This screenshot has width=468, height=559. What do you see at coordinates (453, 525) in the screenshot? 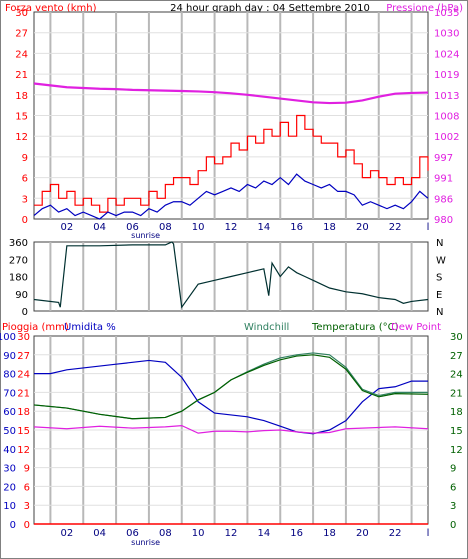
I see `temperature-y-tick-label: 0` at bounding box center [453, 525].